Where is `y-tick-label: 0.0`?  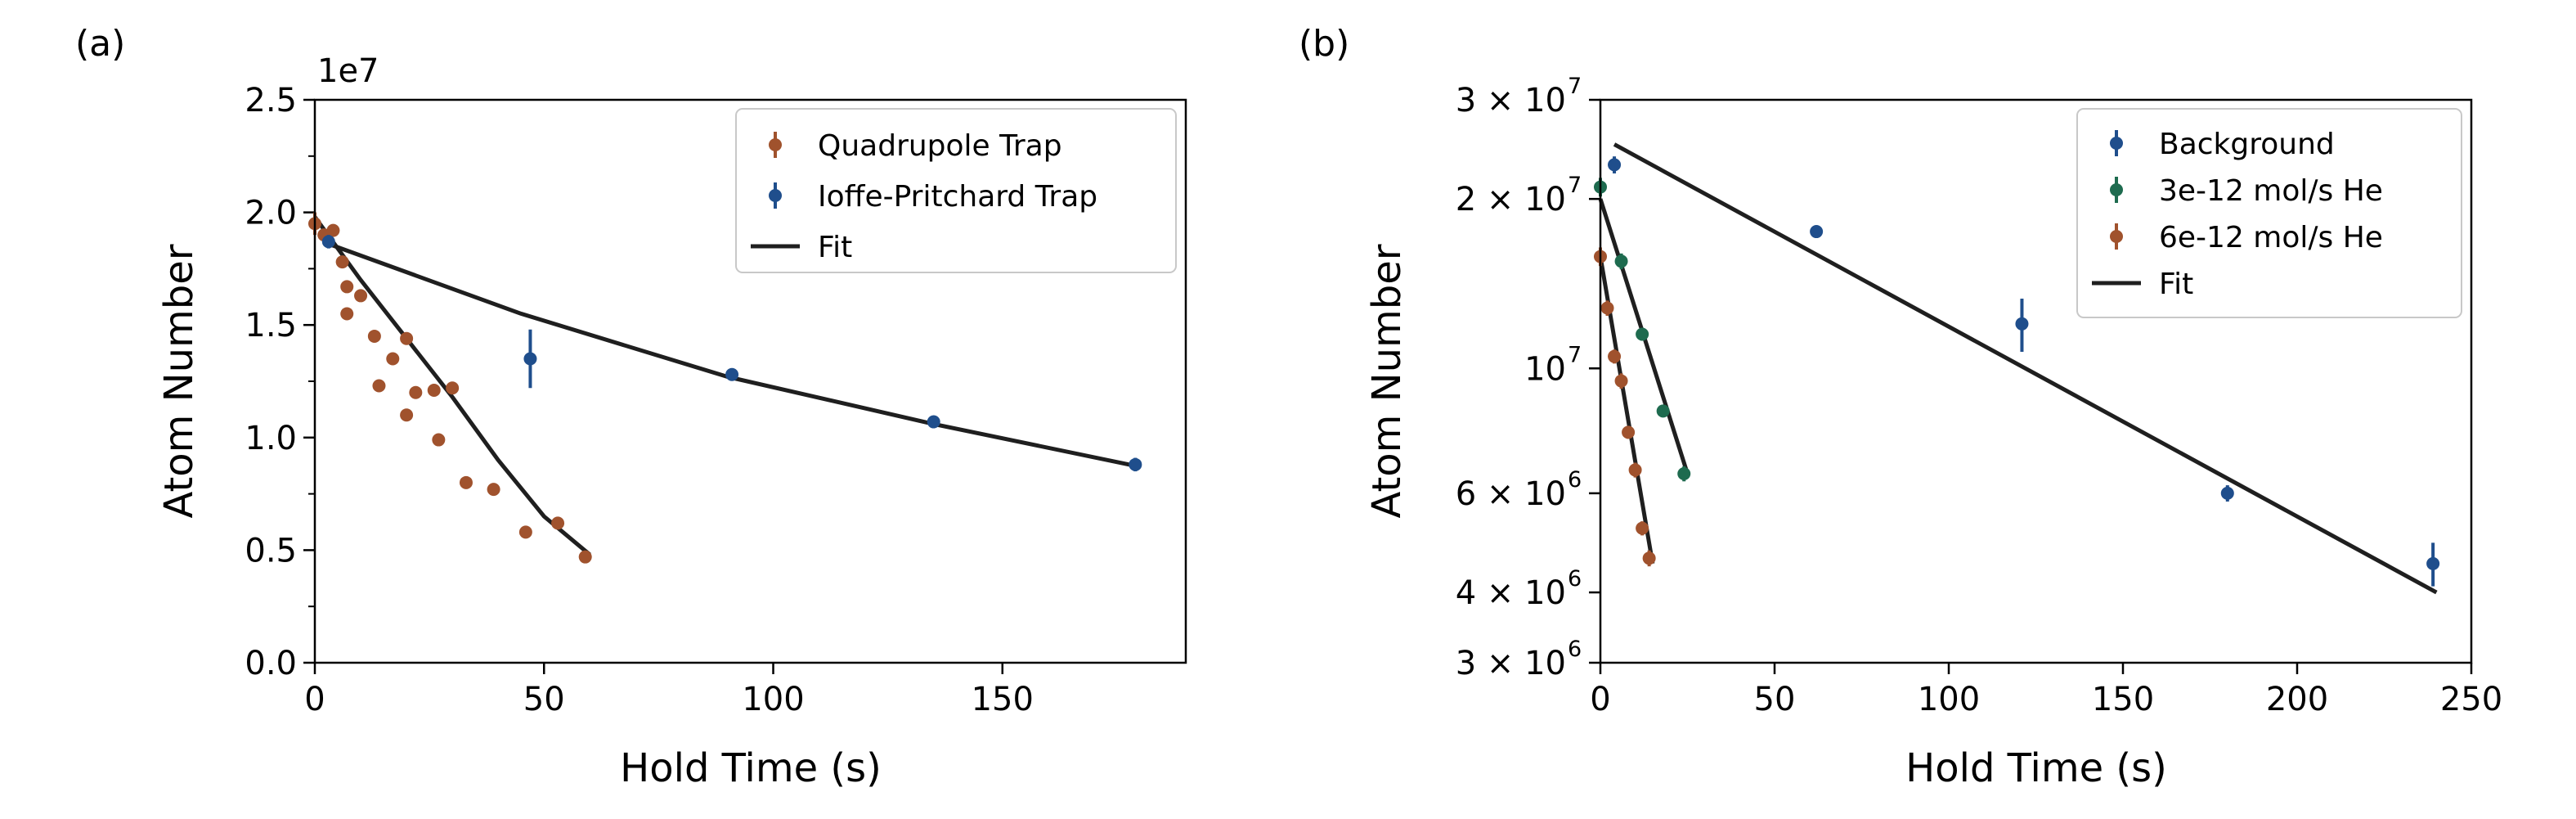 y-tick-label: 0.0 is located at coordinates (271, 663).